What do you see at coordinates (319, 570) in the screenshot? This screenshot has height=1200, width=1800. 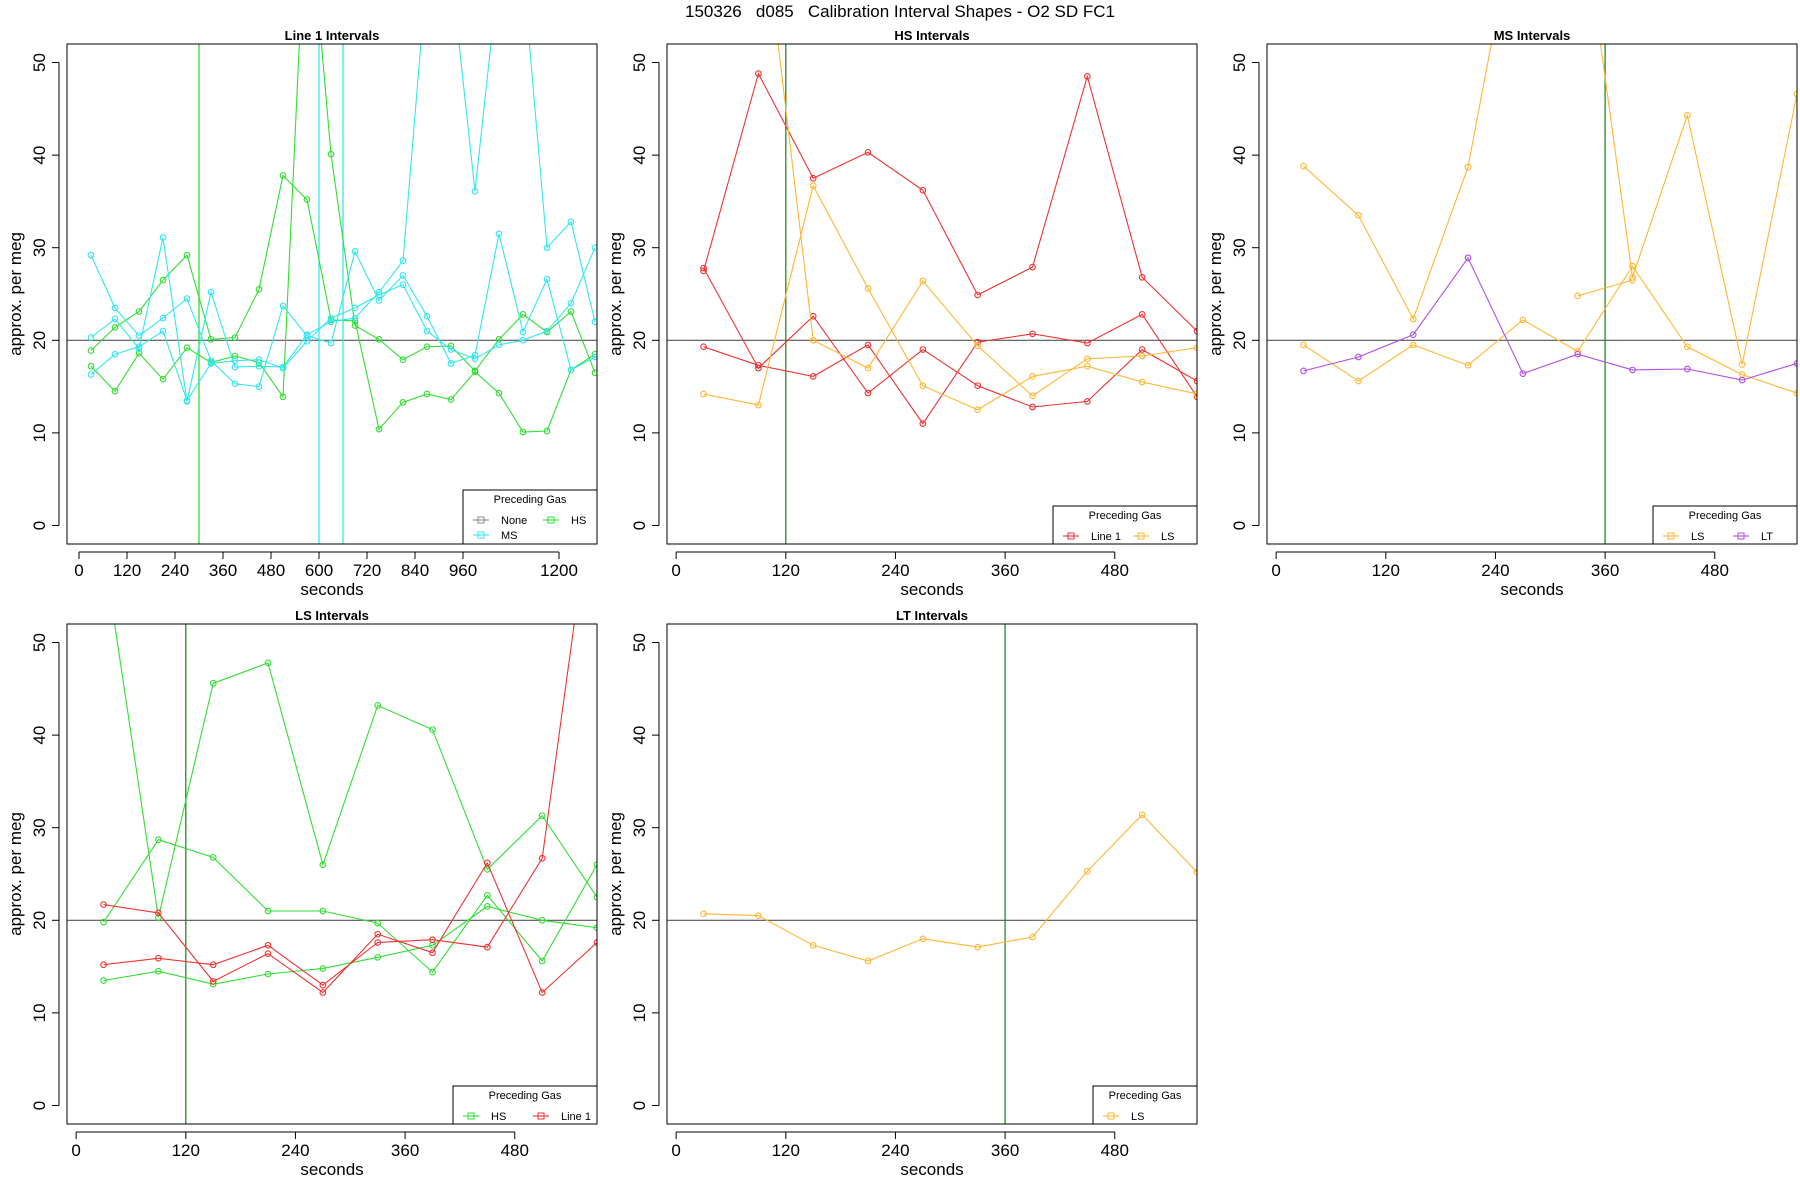 I see `x-tick-label: 600` at bounding box center [319, 570].